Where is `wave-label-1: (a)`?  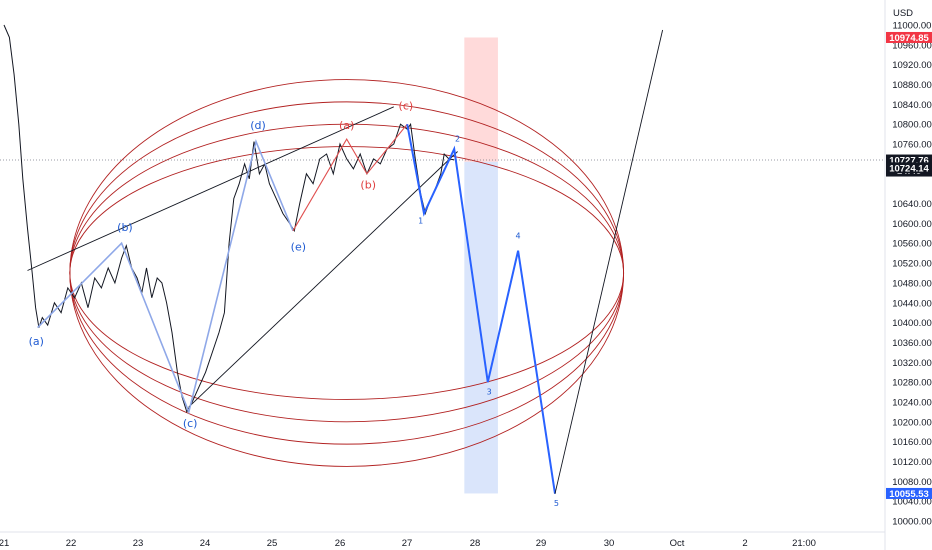 wave-label-1: (a) is located at coordinates (36, 341).